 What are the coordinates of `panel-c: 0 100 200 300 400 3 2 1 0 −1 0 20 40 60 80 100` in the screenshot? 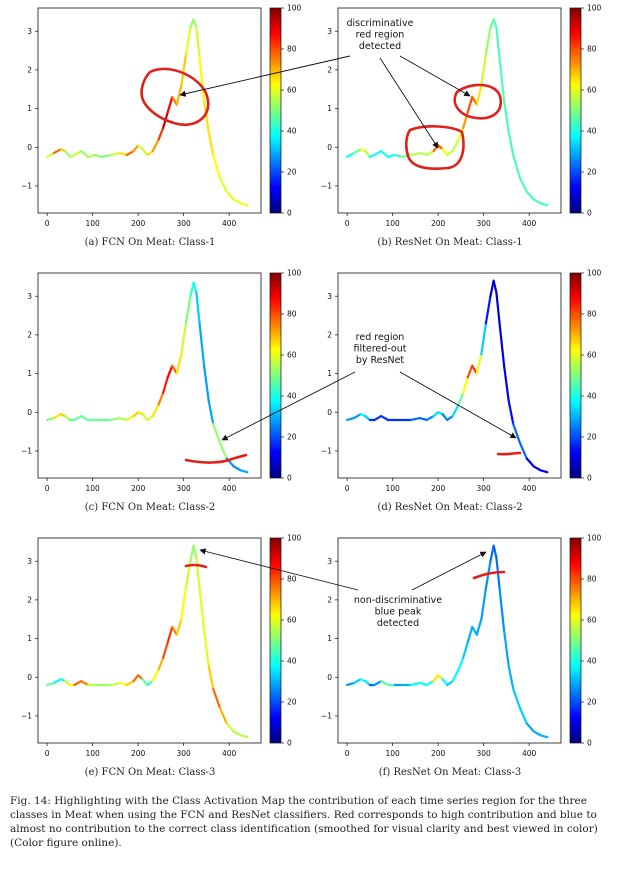 It's located at (161, 381).